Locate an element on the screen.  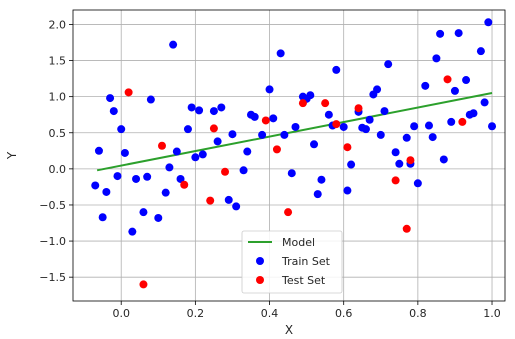
legend-train-label: Train Set is located at coordinates (306, 261).